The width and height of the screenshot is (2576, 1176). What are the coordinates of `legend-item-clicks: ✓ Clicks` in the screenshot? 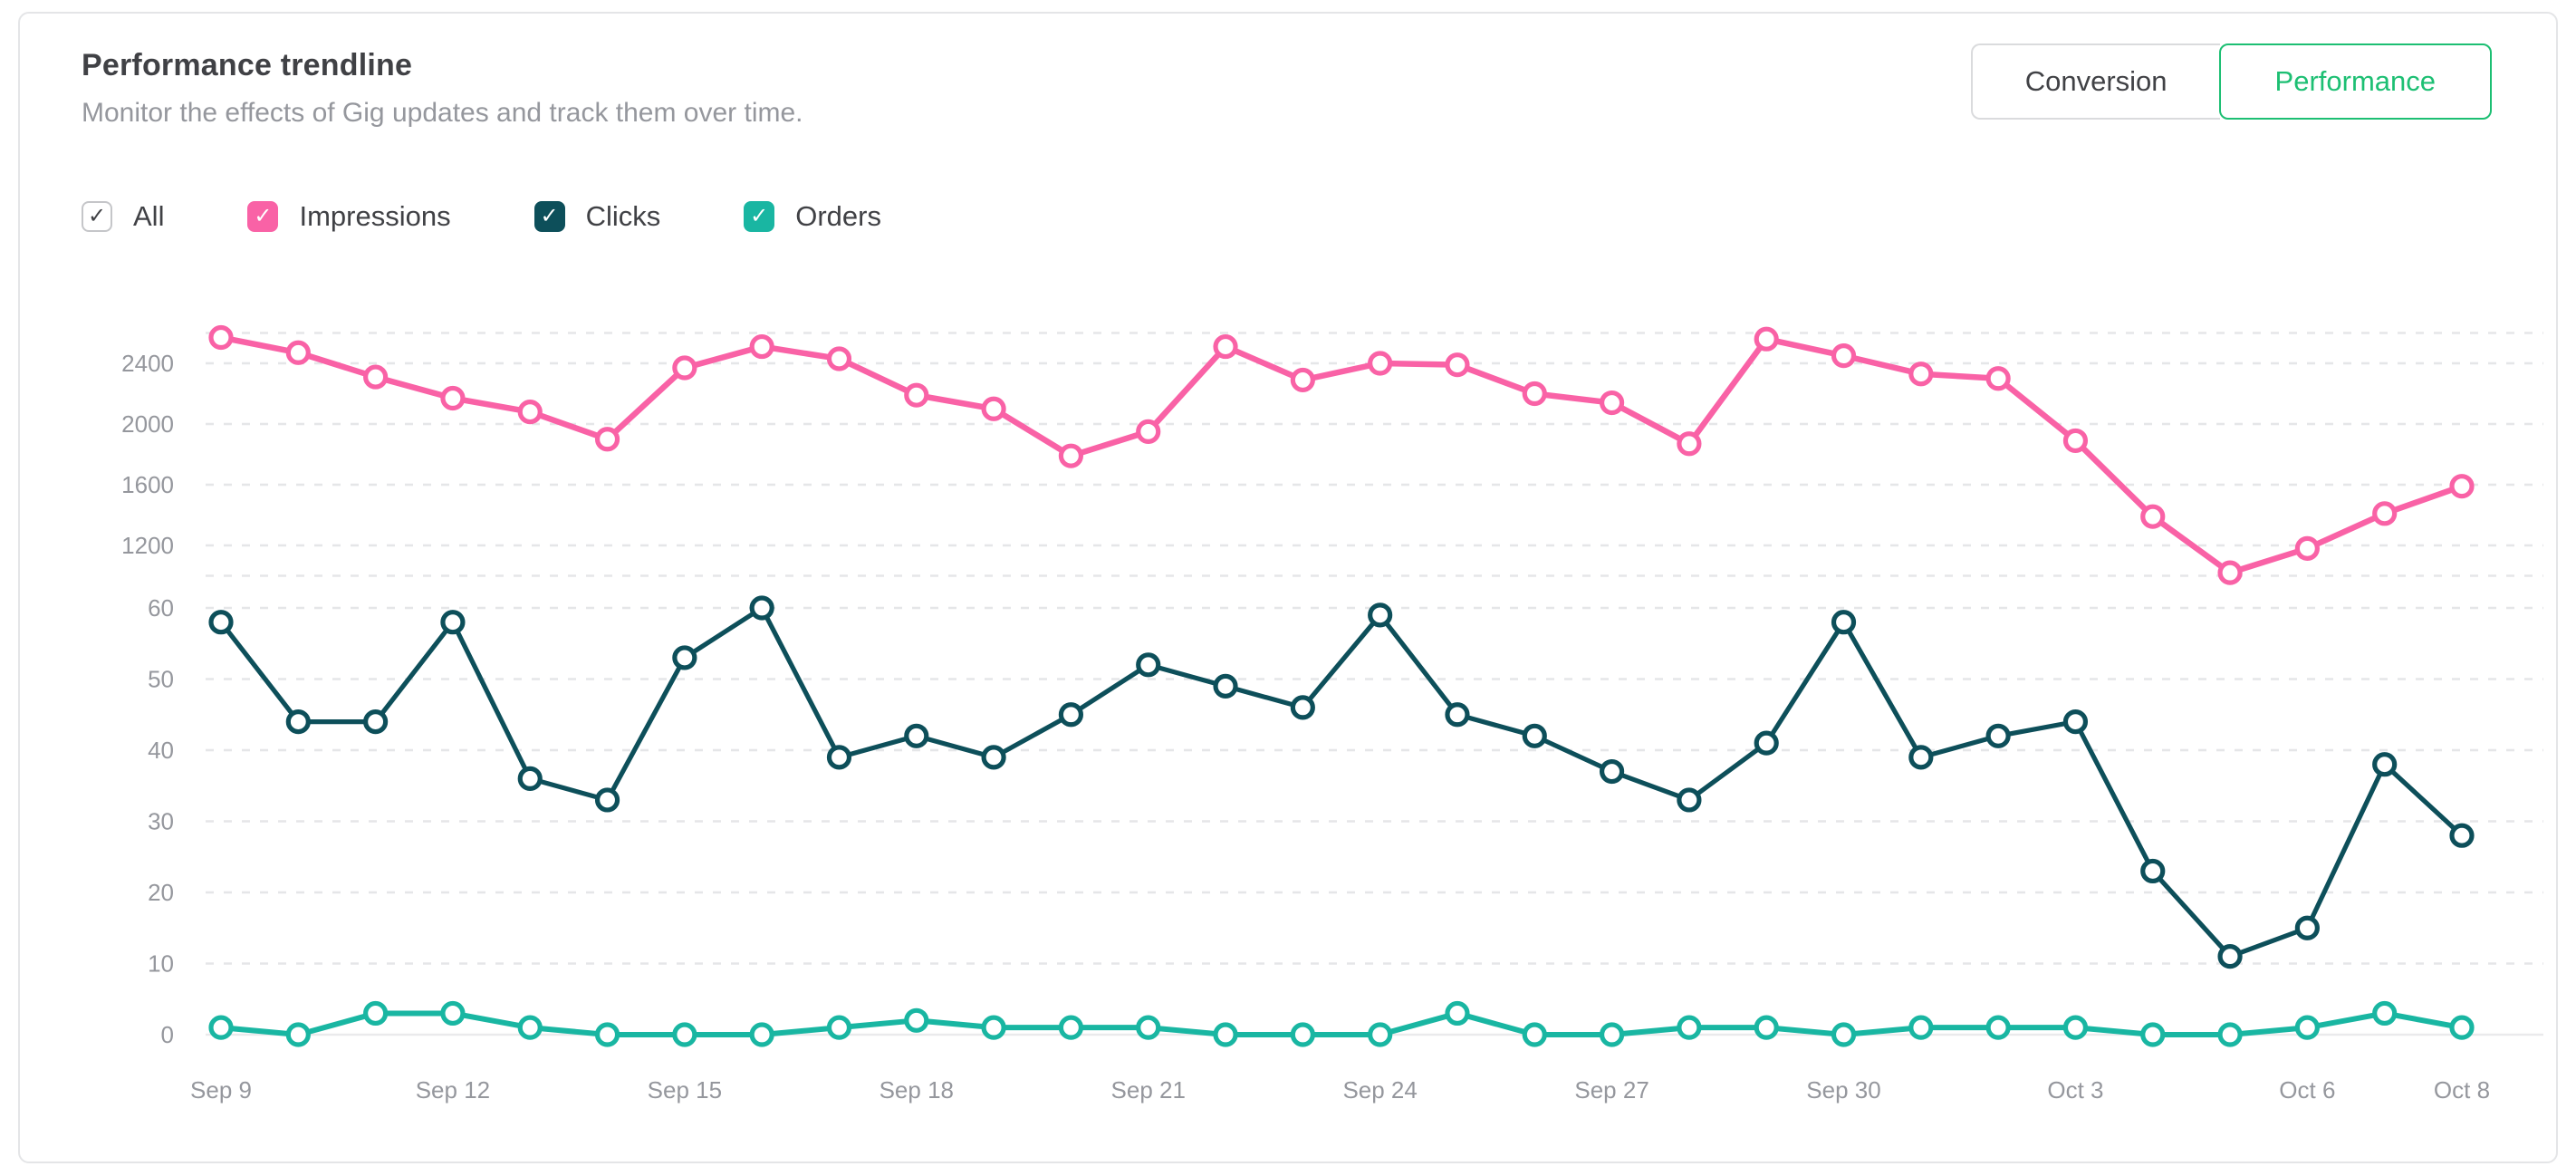 It's located at (596, 216).